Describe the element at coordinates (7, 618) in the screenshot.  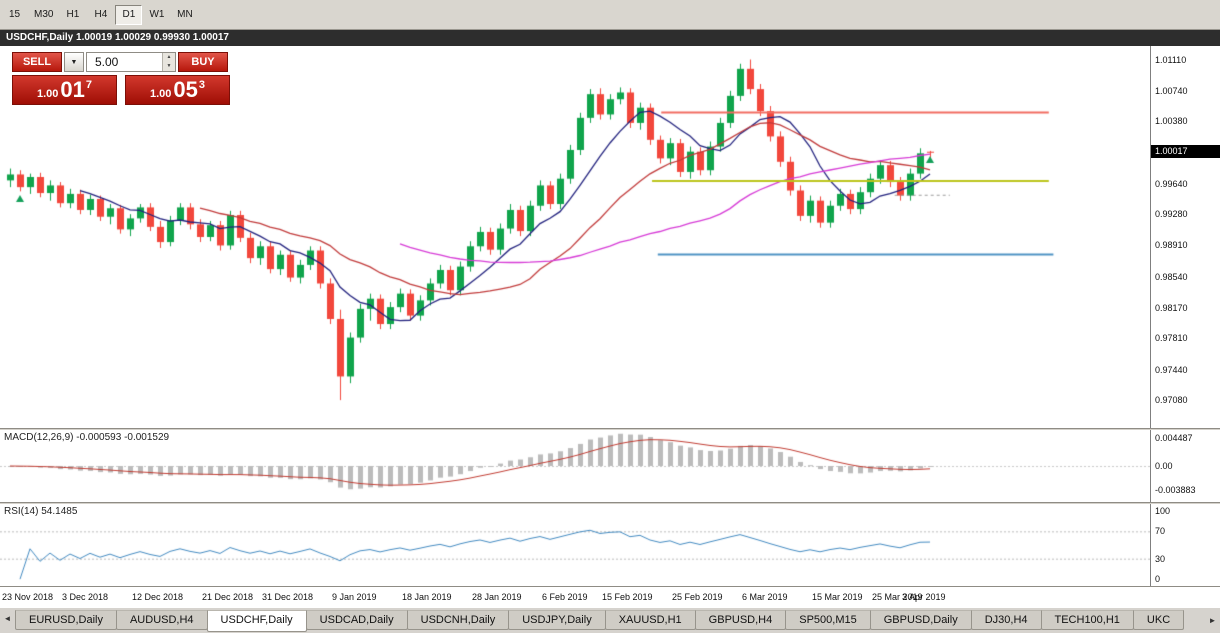
I see `tabbar-scroll-left-icon: ◄` at that location.